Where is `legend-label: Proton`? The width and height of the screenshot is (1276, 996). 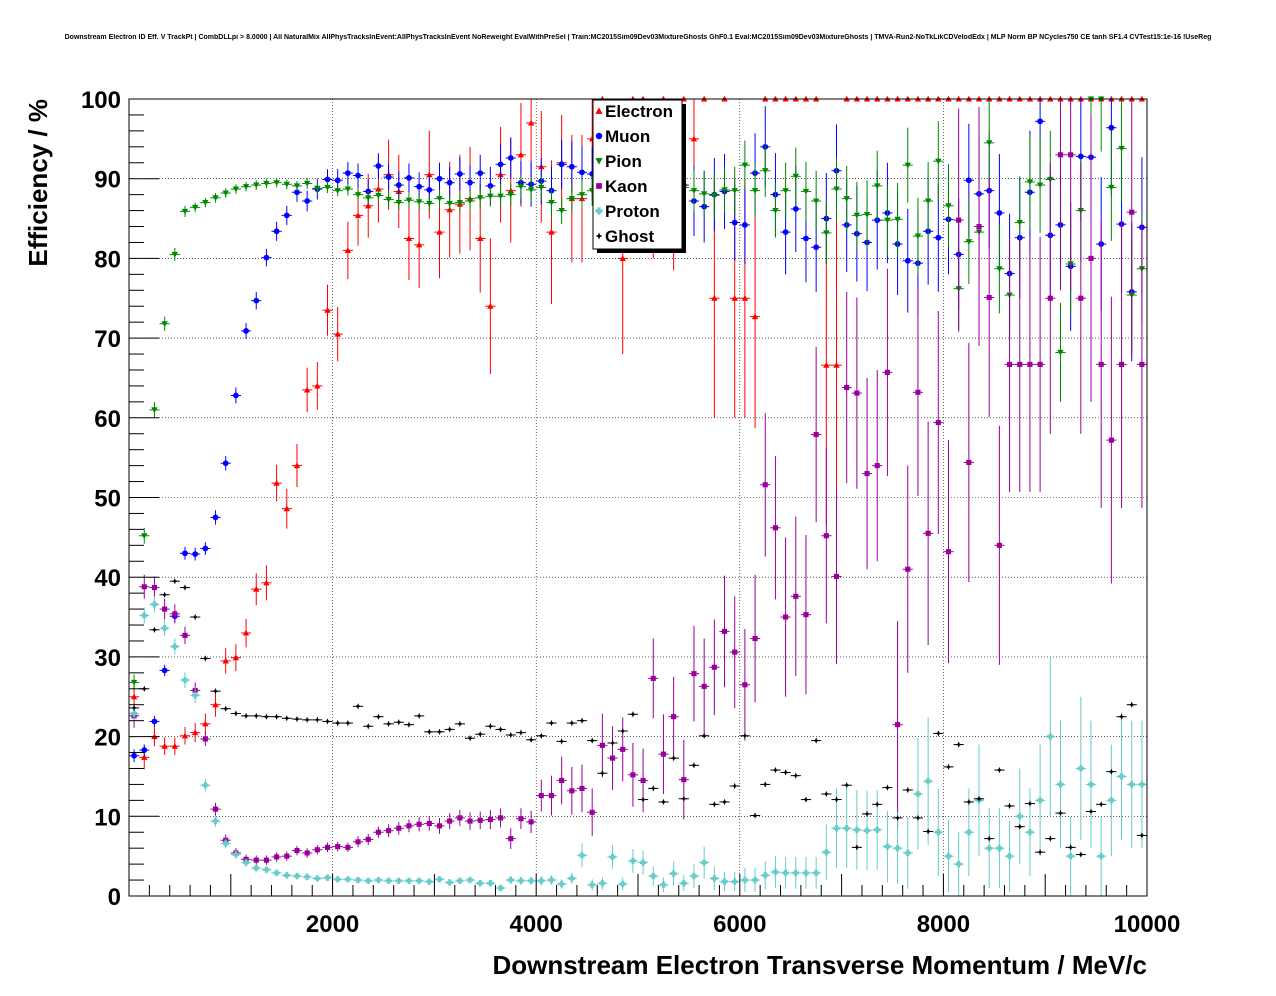 legend-label: Proton is located at coordinates (632, 211).